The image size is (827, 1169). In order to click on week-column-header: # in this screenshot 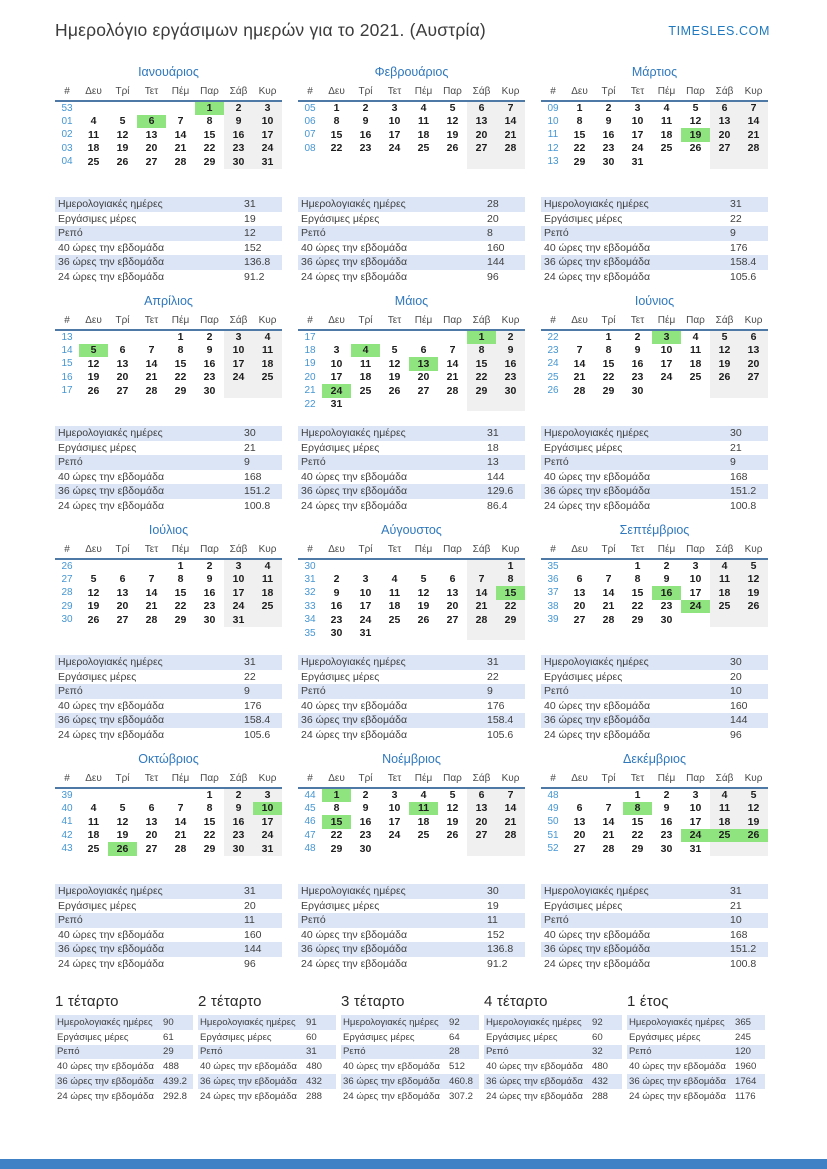, I will do `click(310, 93)`.